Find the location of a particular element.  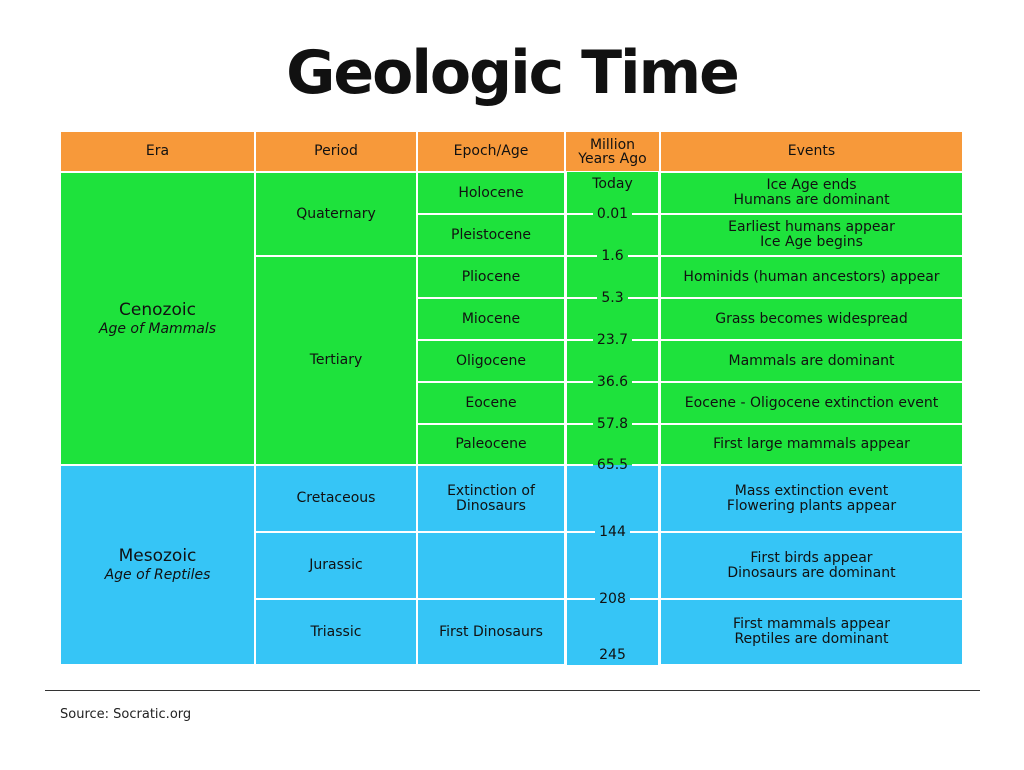

event-line: Ice Age begins is located at coordinates (811, 242).